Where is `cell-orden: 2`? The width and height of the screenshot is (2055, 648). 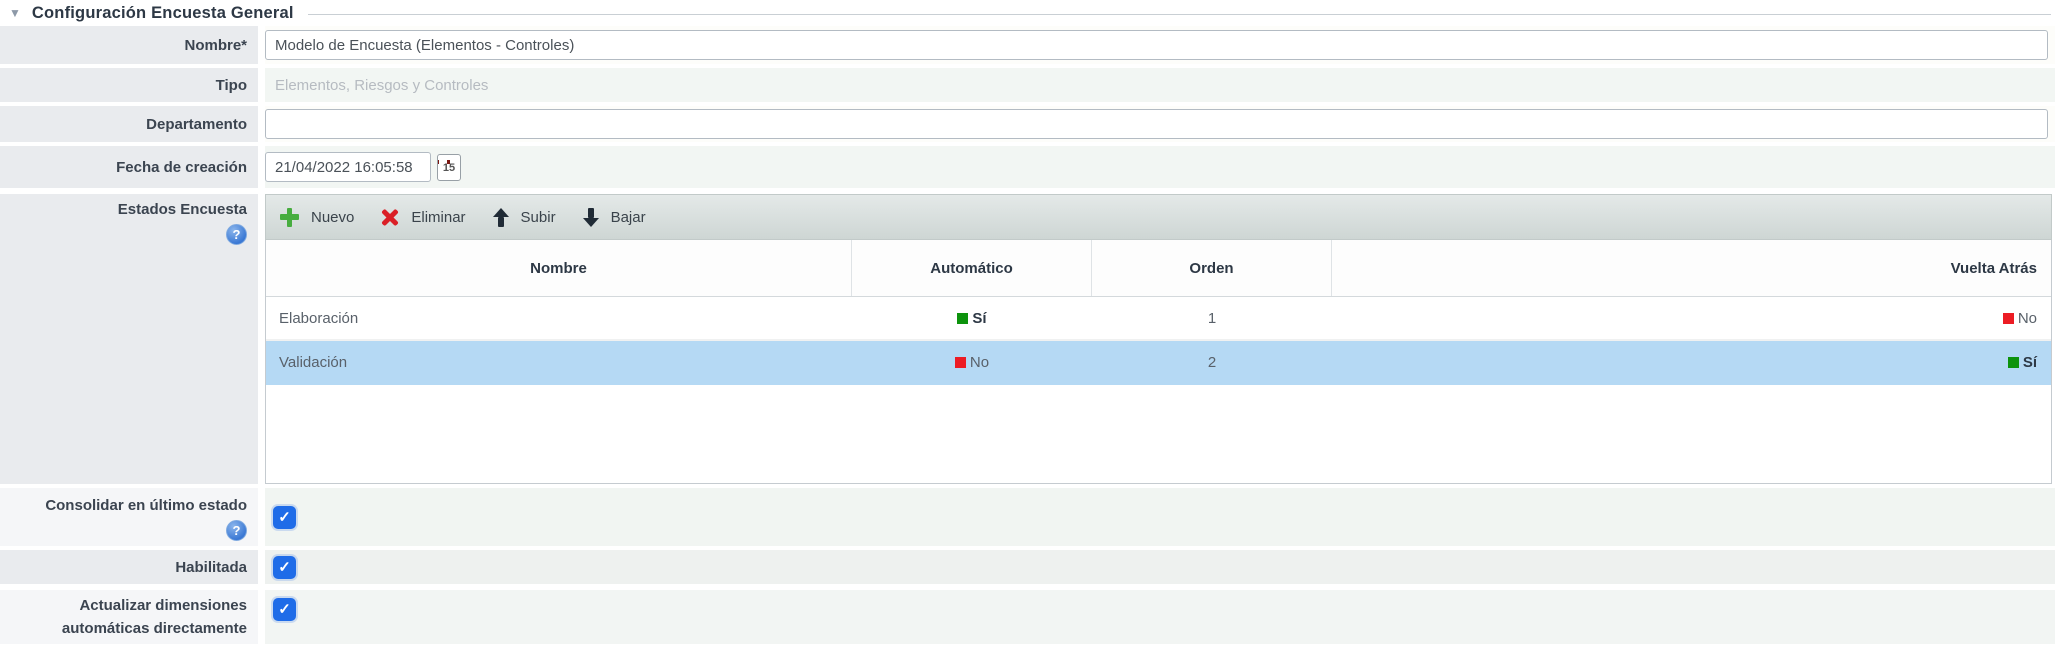
cell-orden: 2 is located at coordinates (1212, 362).